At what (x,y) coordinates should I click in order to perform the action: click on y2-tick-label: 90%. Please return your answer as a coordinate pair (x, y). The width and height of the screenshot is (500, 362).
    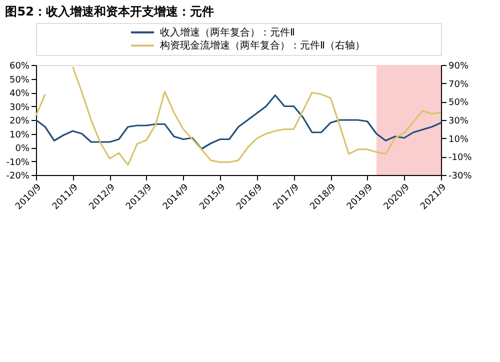
    Looking at the image, I should click on (458, 67).